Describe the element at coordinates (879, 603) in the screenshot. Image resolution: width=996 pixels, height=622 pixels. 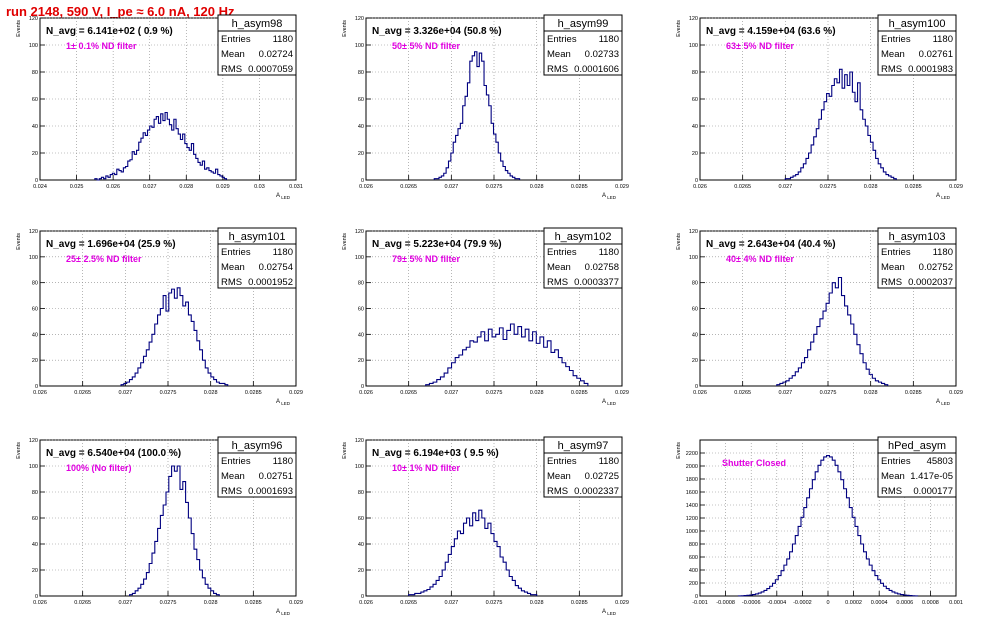
I see `x-tick-label: 0.0004` at that location.